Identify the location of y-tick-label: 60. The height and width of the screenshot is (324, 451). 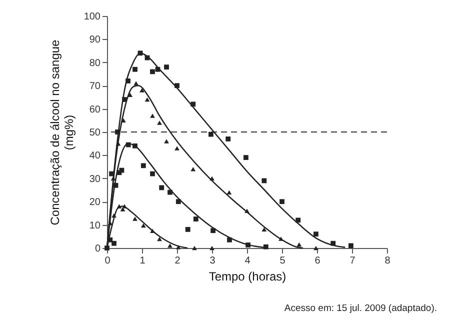
(95, 110).